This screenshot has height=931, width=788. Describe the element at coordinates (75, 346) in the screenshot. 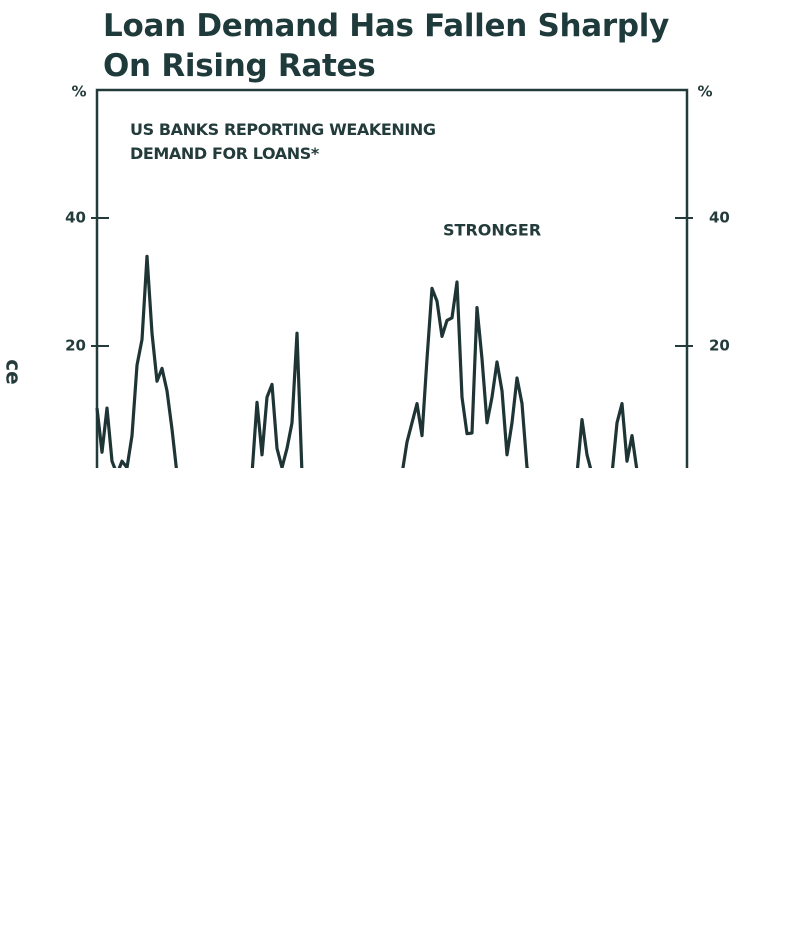

I see `y-tick-label: 20` at that location.